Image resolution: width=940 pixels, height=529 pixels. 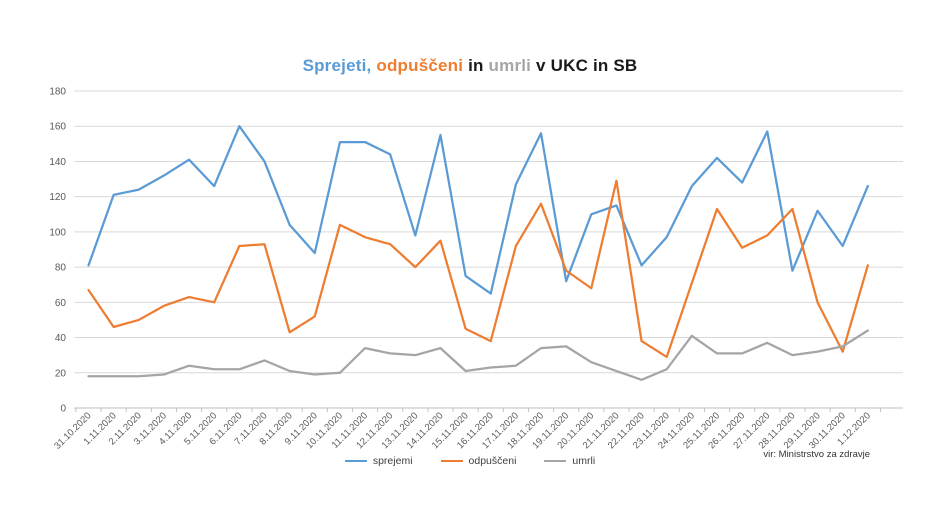 What do you see at coordinates (61, 303) in the screenshot?
I see `y-axis-tick-label: 60` at bounding box center [61, 303].